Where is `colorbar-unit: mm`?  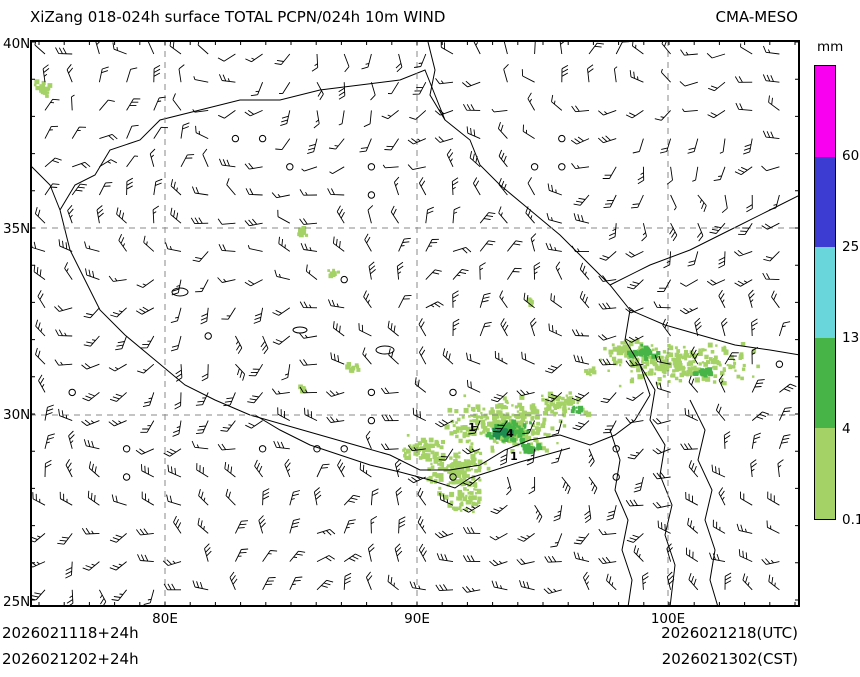 colorbar-unit: mm is located at coordinates (830, 47).